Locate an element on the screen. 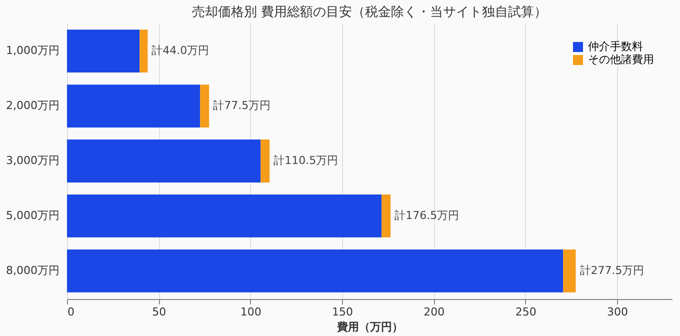 The height and width of the screenshot is (336, 680). y-tick-label: 1,000万円 is located at coordinates (33, 51).